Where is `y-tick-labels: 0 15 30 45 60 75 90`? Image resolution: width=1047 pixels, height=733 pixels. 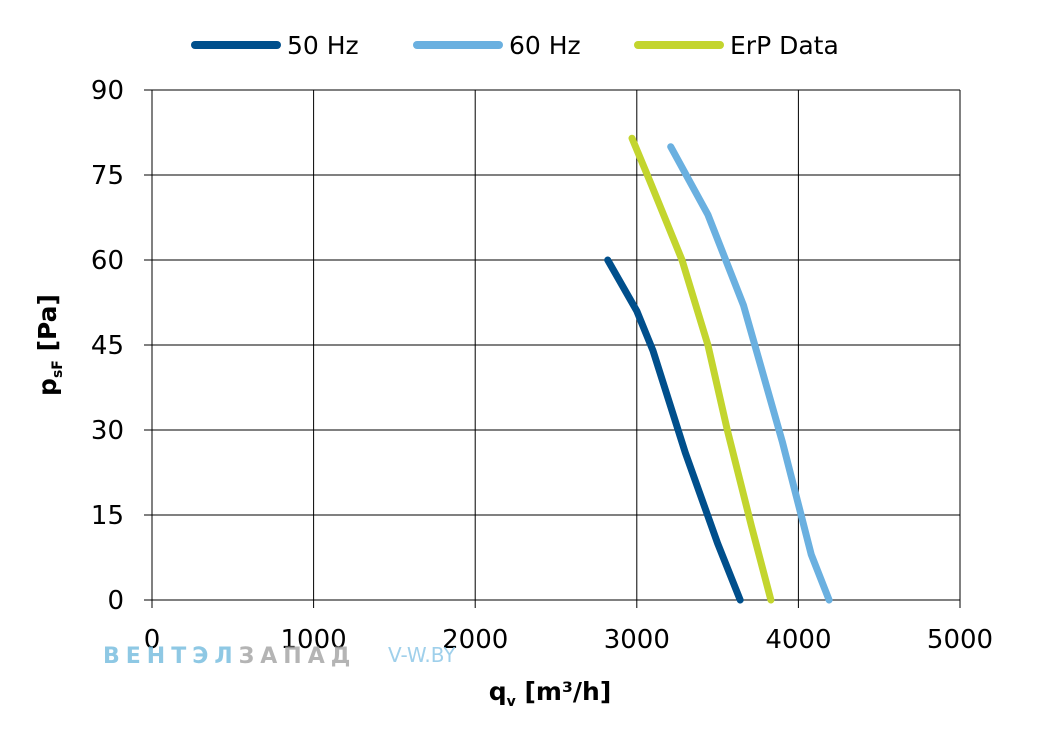 y-tick-labels: 0 15 30 45 60 75 90 is located at coordinates (107, 346).